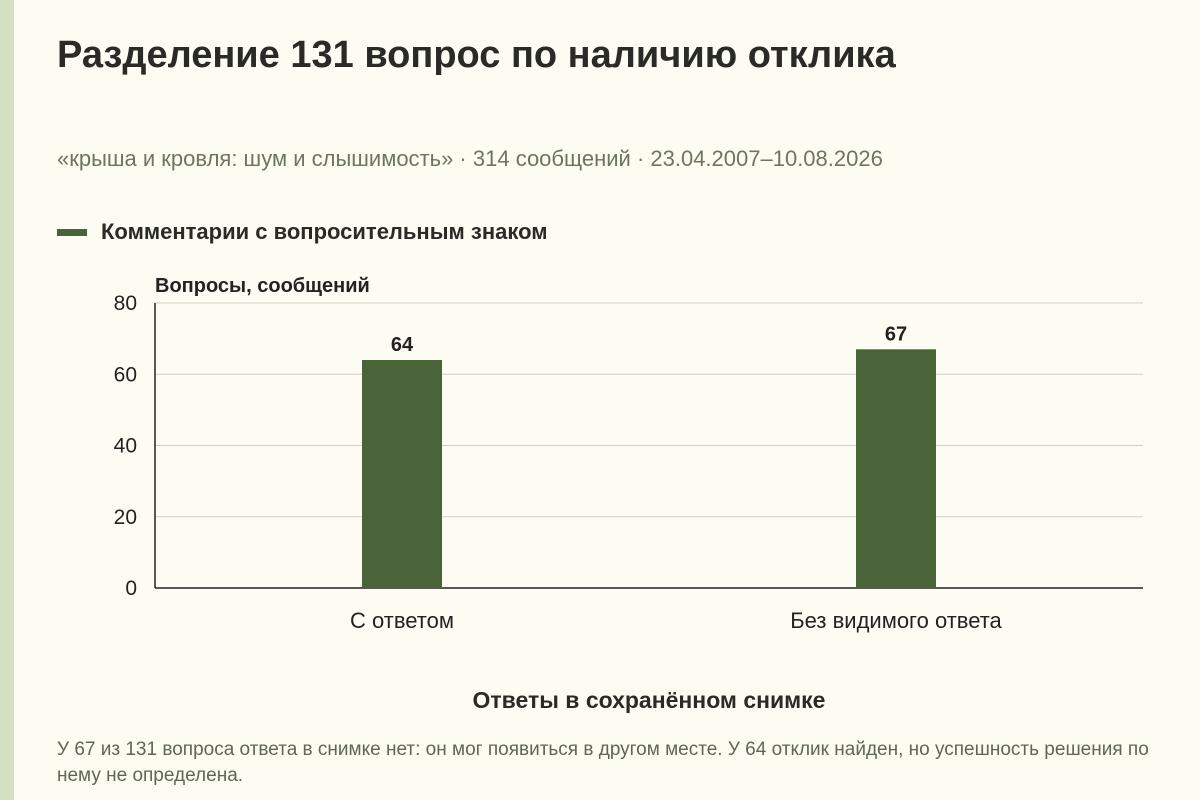 This screenshot has width=1200, height=800. I want to click on y-tick-label: 60, so click(125, 374).